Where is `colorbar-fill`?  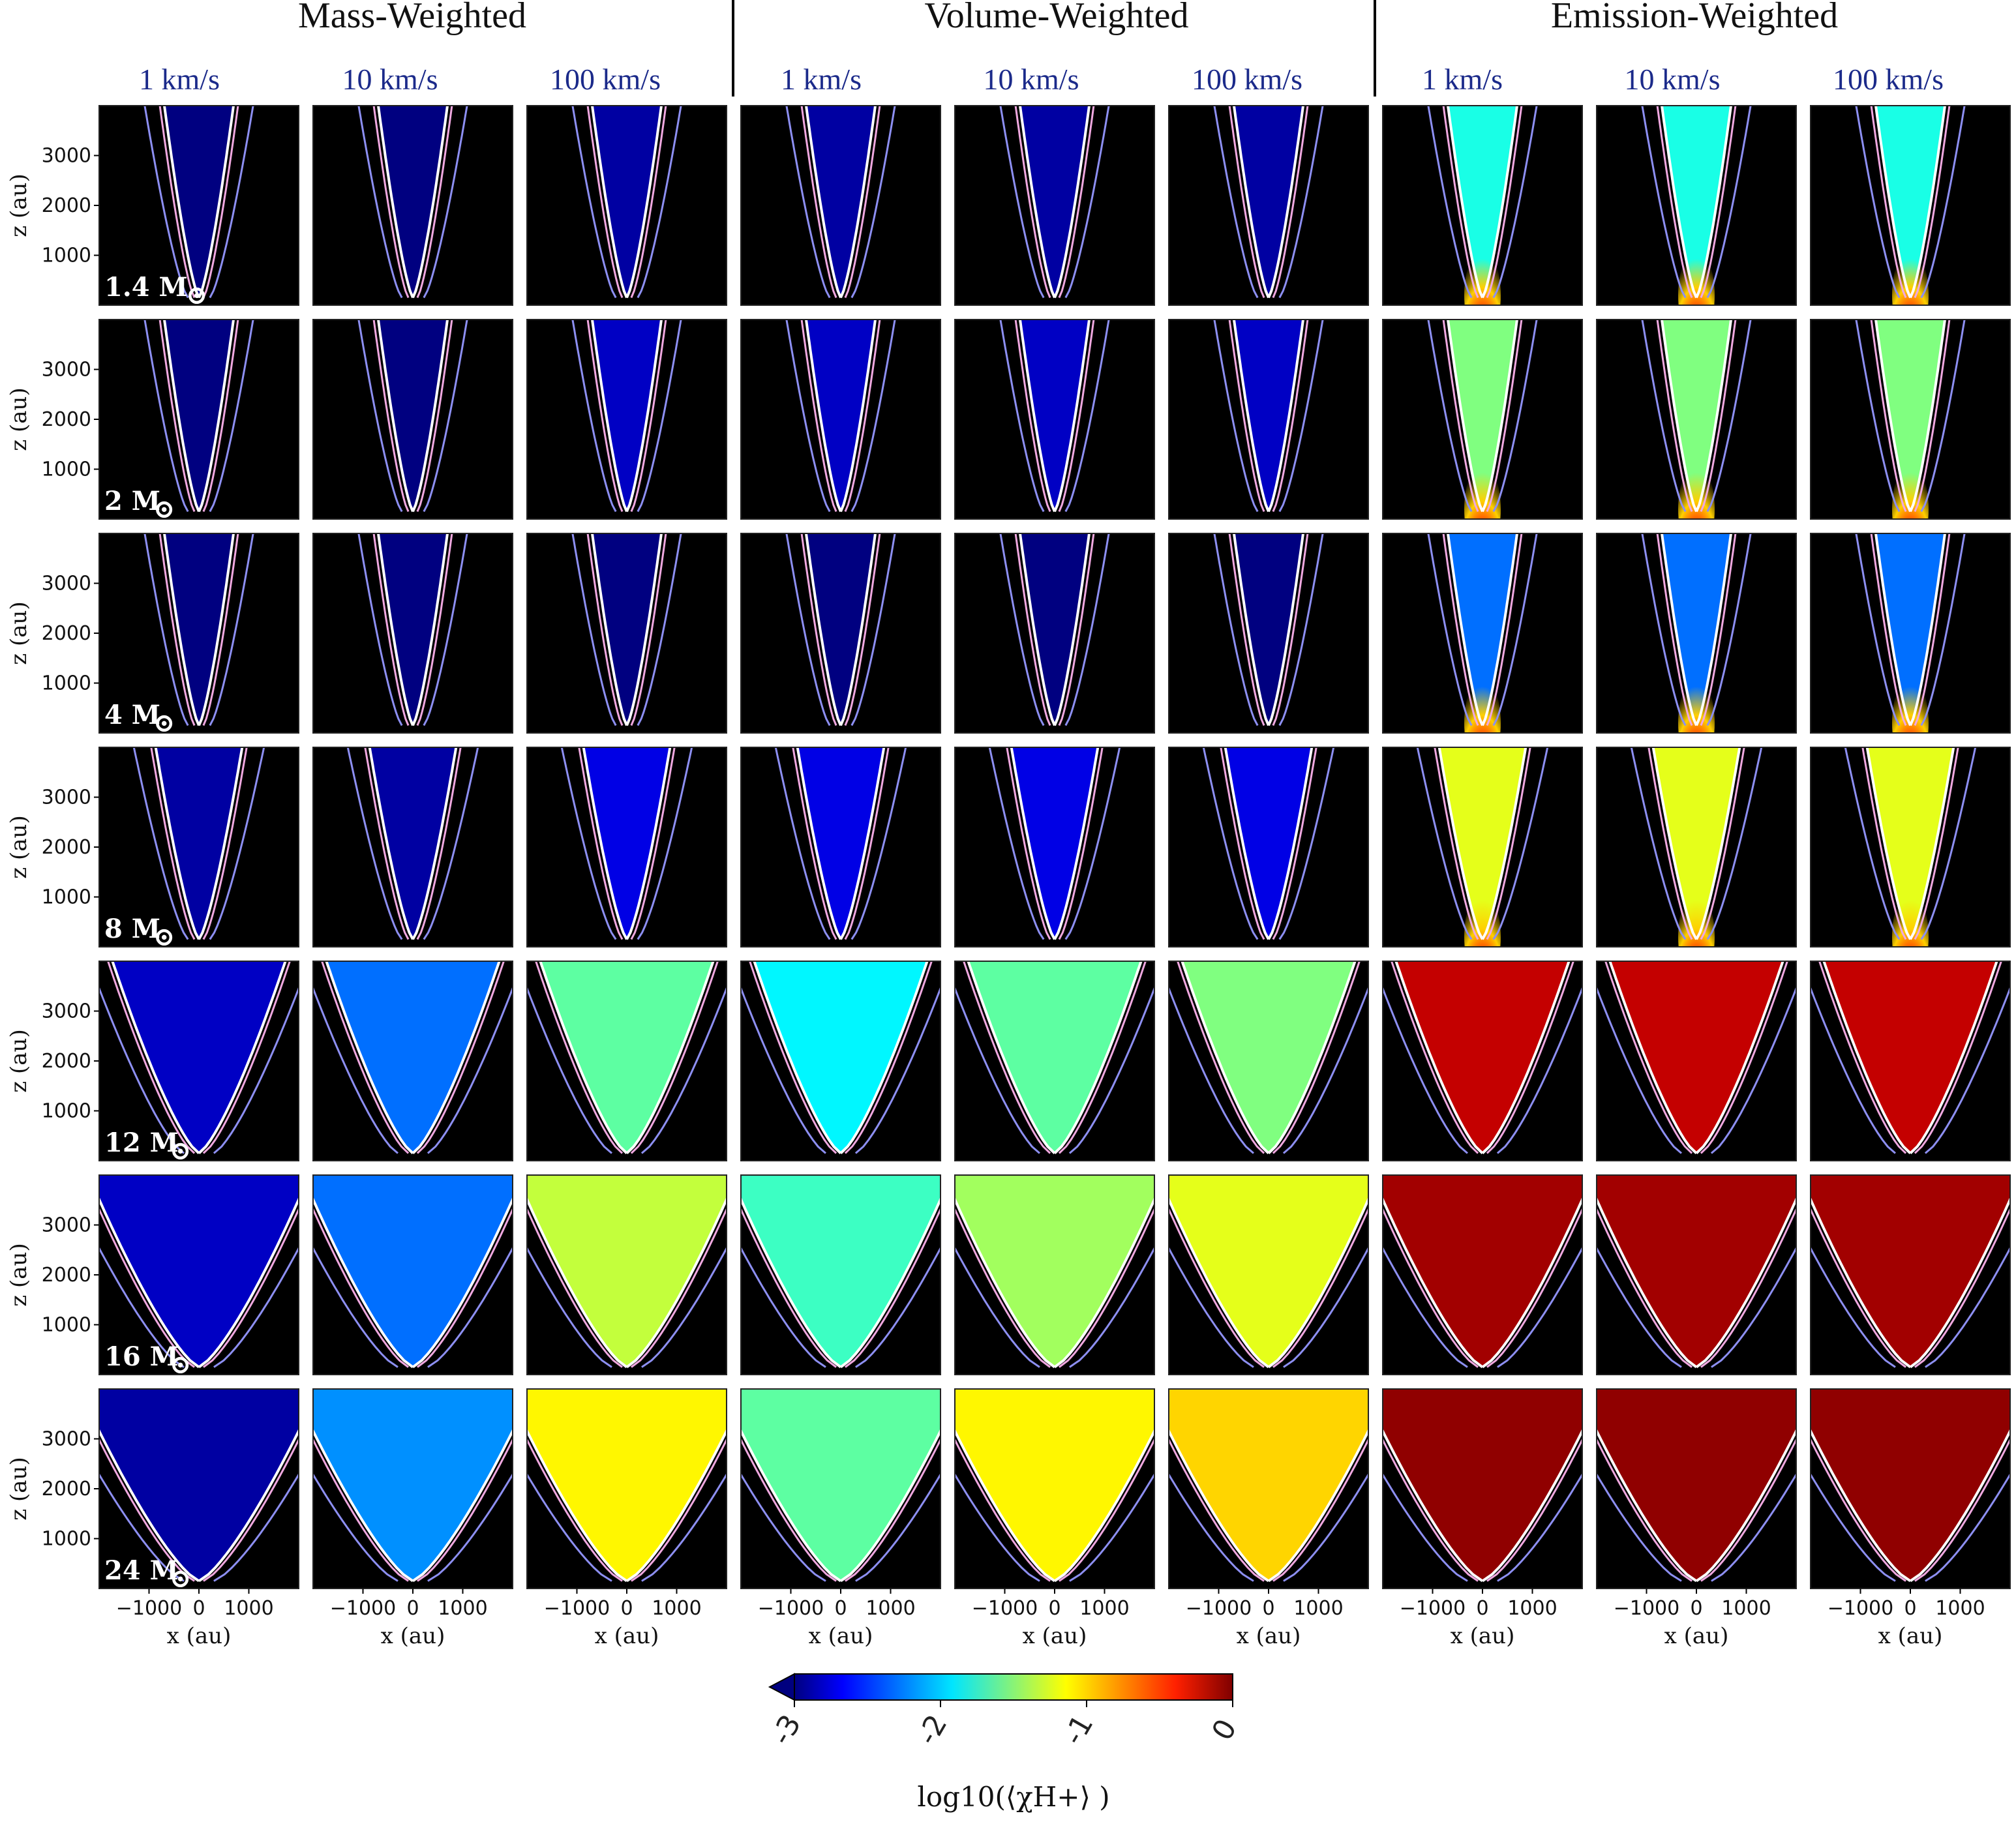
colorbar-fill is located at coordinates (1013, 1687).